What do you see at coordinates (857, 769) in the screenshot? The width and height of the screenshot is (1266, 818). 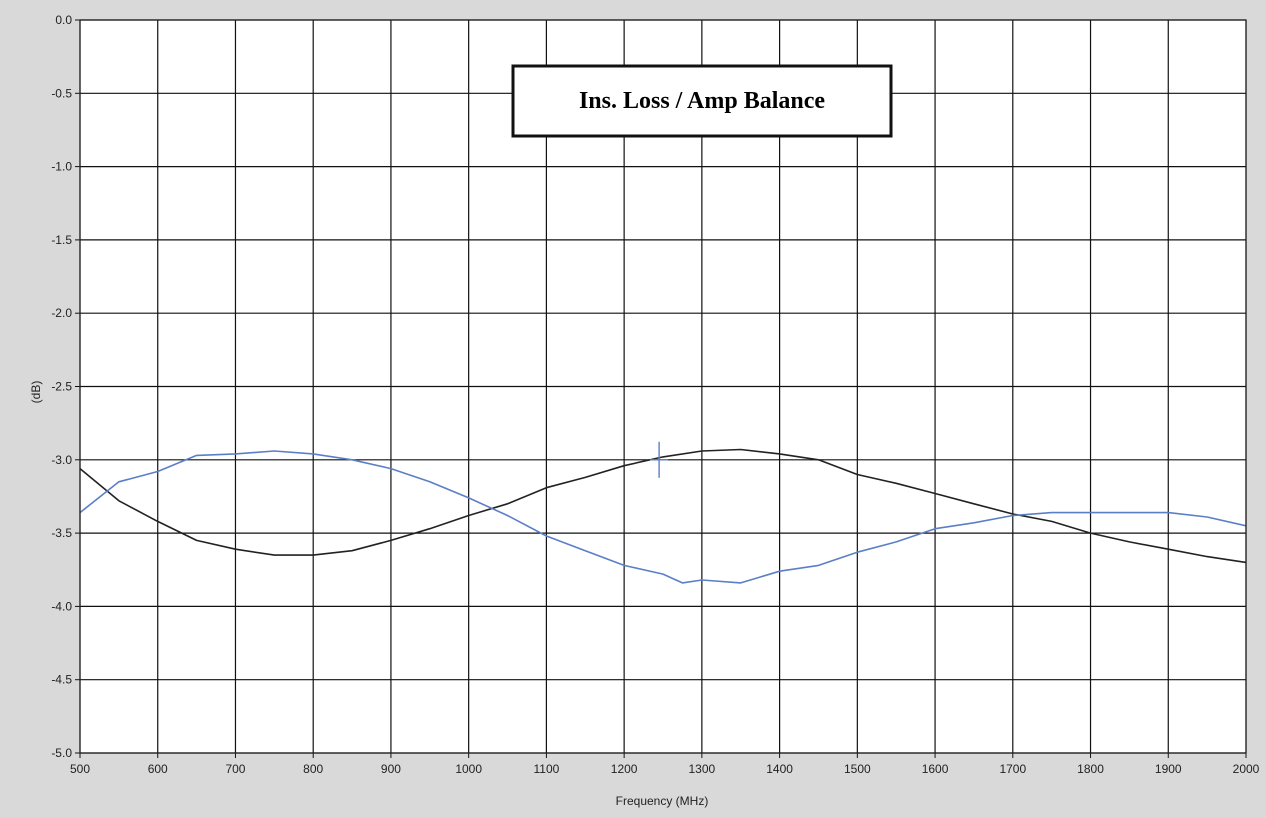 I see `x-tick-label: 1500` at bounding box center [857, 769].